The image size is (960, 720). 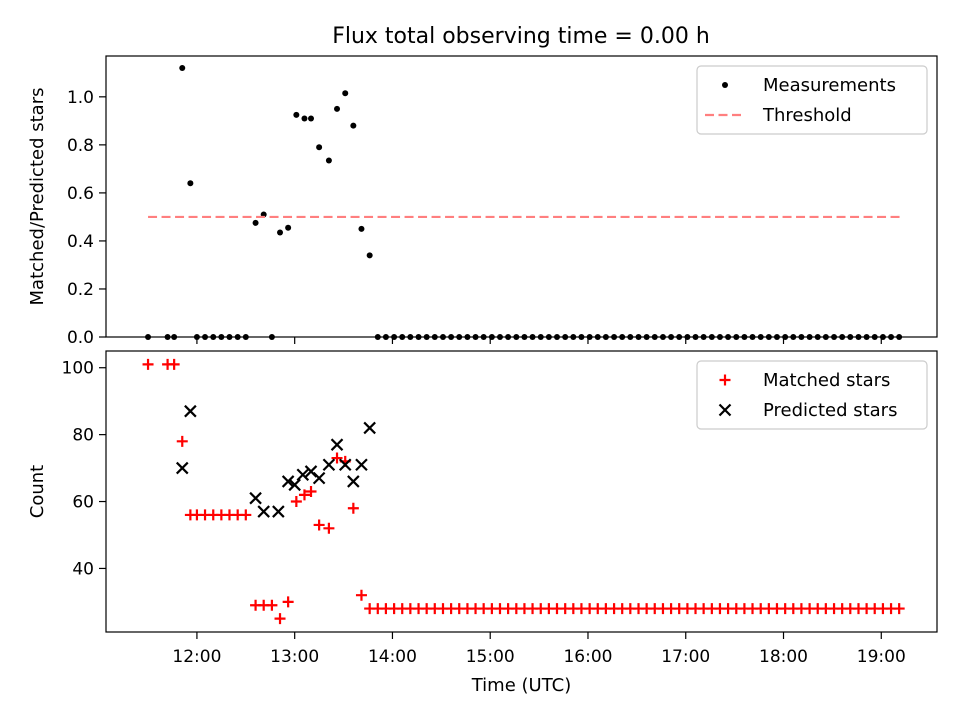 I want to click on x-tick-label: 13:00, so click(x=294, y=657).